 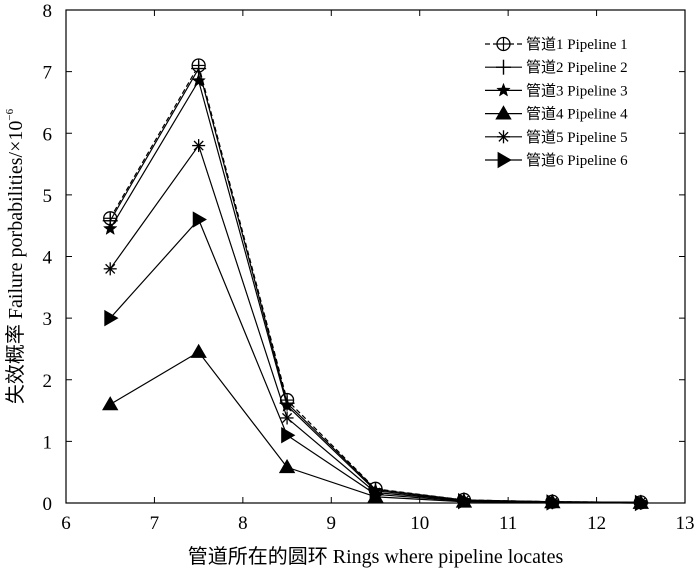 What do you see at coordinates (48, 11) in the screenshot?
I see `y-tick-label: 8` at bounding box center [48, 11].